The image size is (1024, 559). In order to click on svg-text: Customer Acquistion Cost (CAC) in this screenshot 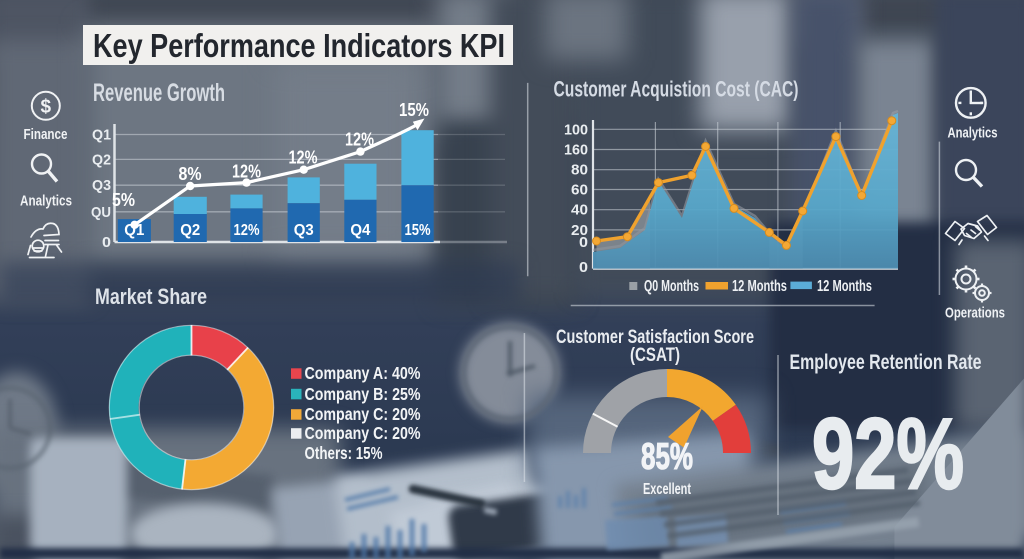, I will do `click(676, 89)`.